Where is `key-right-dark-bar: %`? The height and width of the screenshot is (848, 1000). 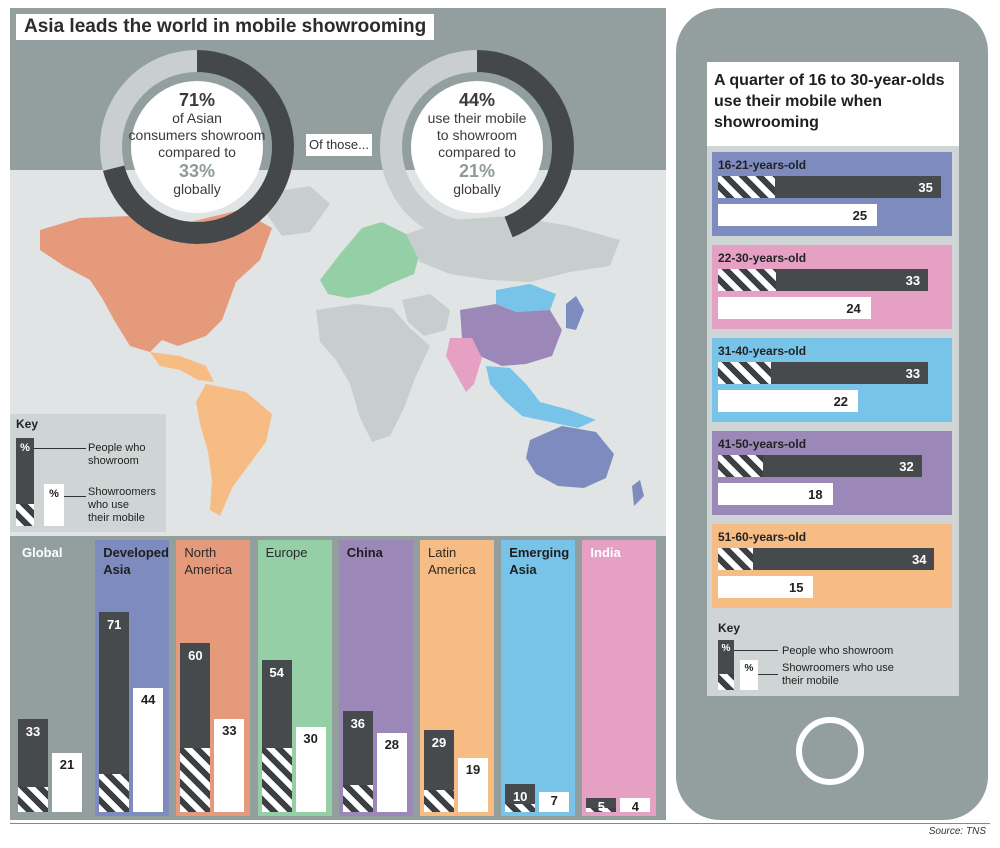 key-right-dark-bar: % is located at coordinates (726, 665).